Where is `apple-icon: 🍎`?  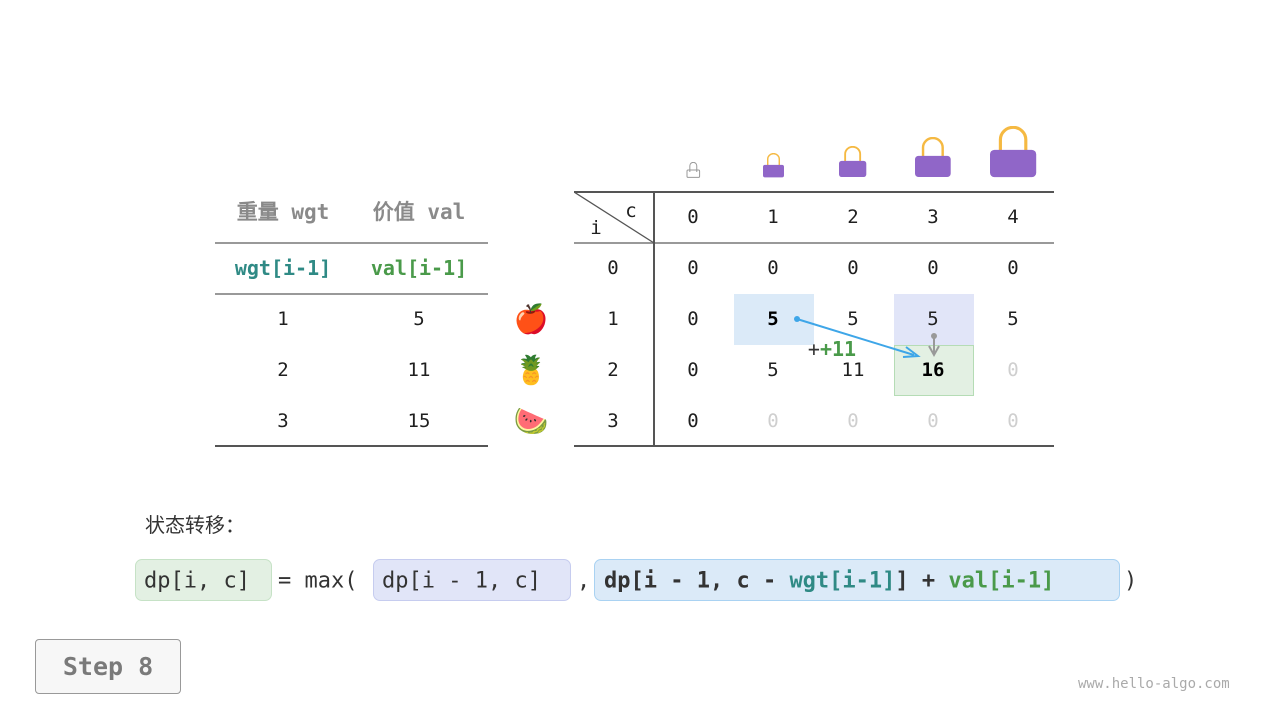
apple-icon: 🍎 is located at coordinates (531, 319).